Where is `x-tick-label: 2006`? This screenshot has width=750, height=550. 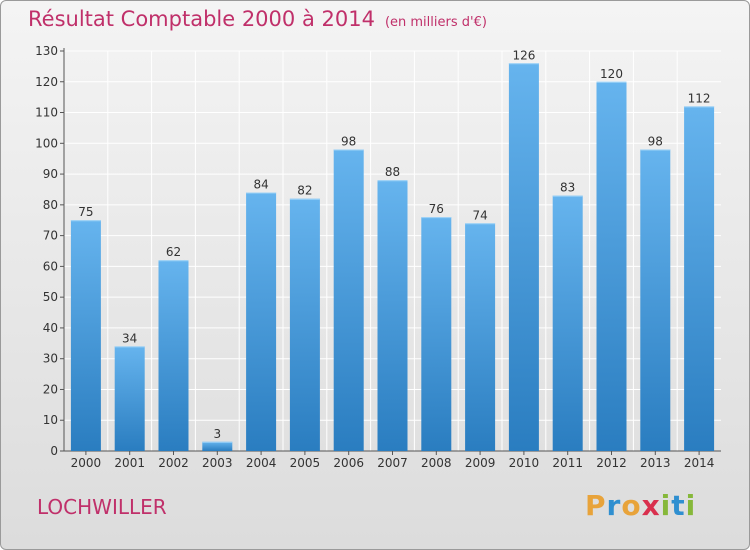 x-tick-label: 2006 is located at coordinates (348, 463).